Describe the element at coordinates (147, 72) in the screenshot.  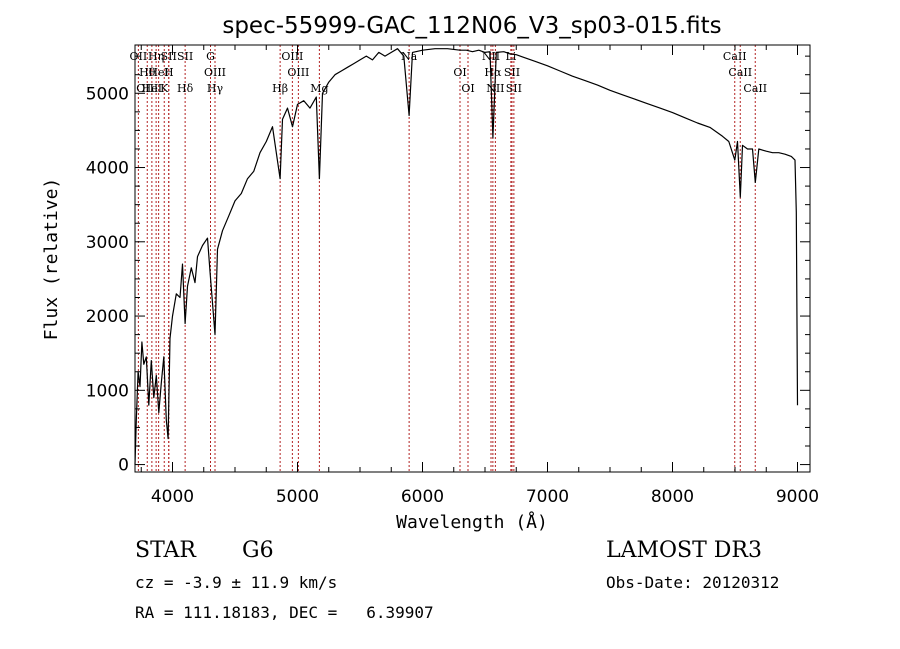
I see `line-marker-label: Hθ` at that location.